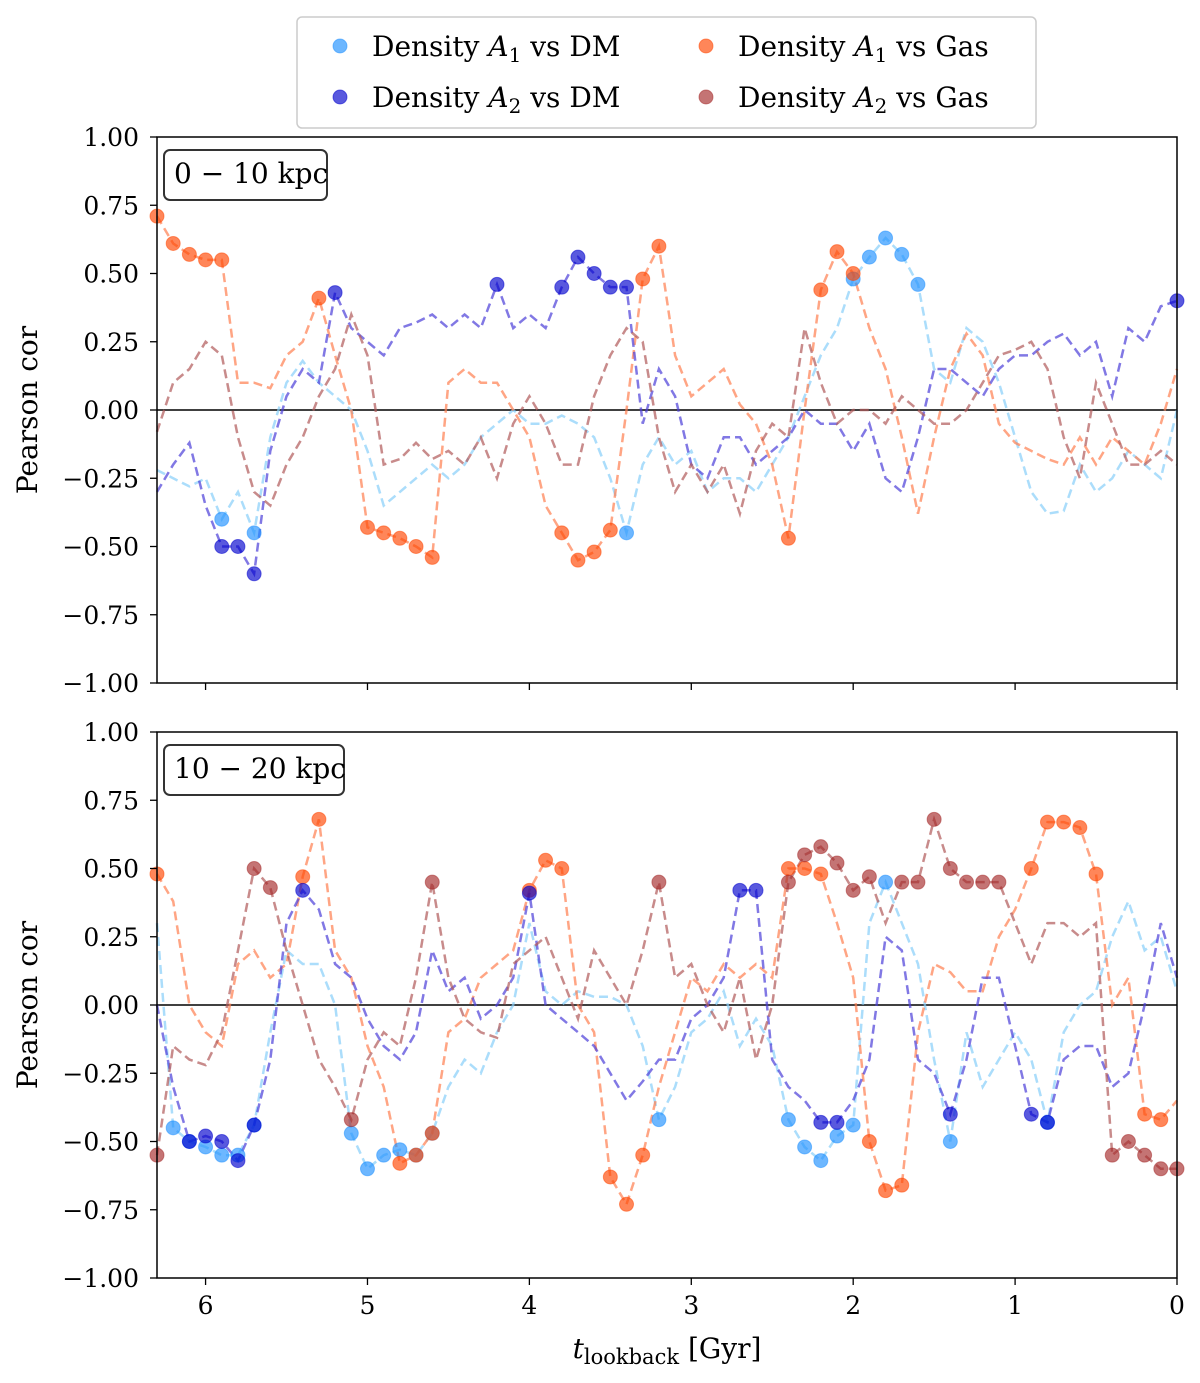  I want to click on x-tick-label: 1, so click(1015, 1305).